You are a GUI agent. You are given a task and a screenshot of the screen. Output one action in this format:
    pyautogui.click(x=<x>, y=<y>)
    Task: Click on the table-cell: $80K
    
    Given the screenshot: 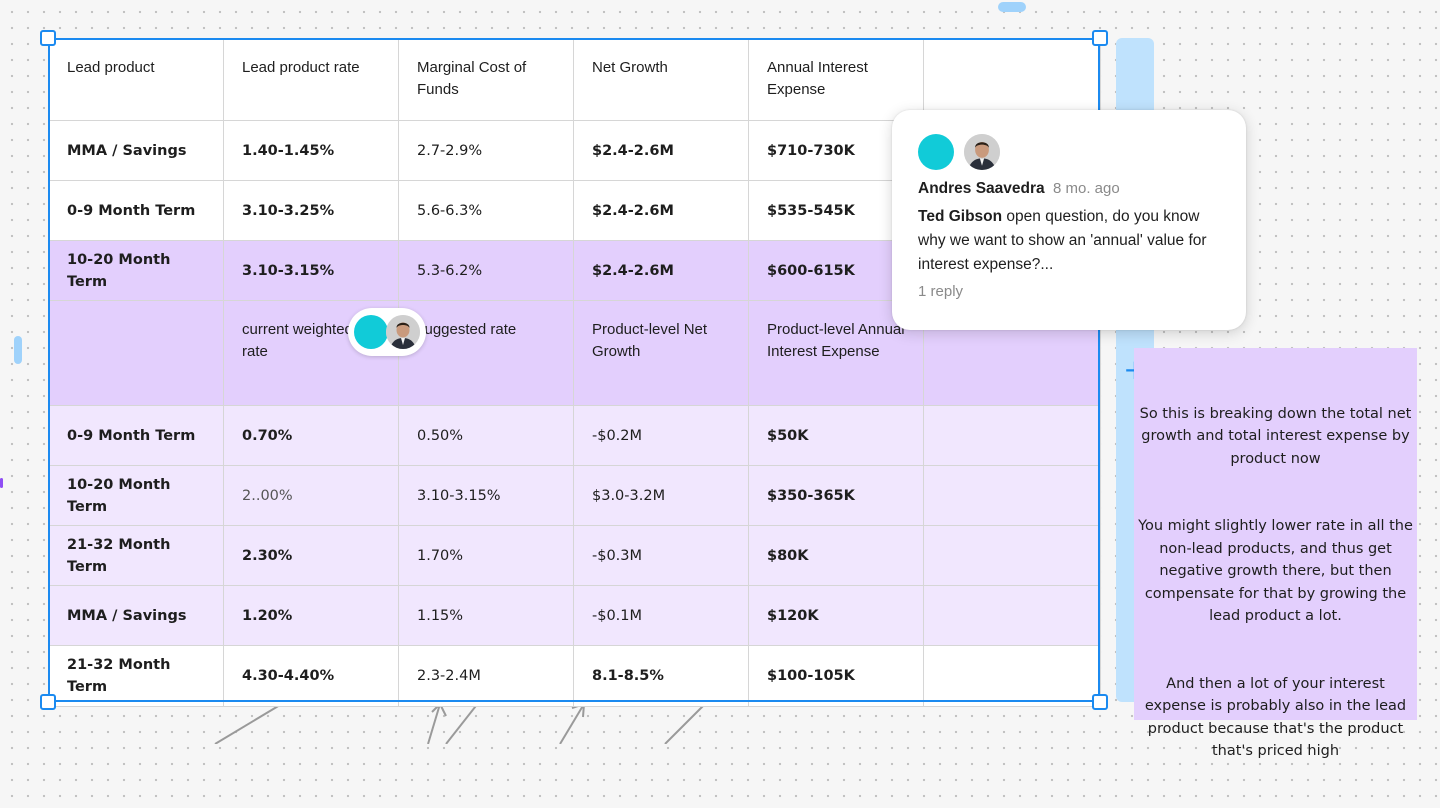 What is the action you would take?
    pyautogui.click(x=836, y=555)
    